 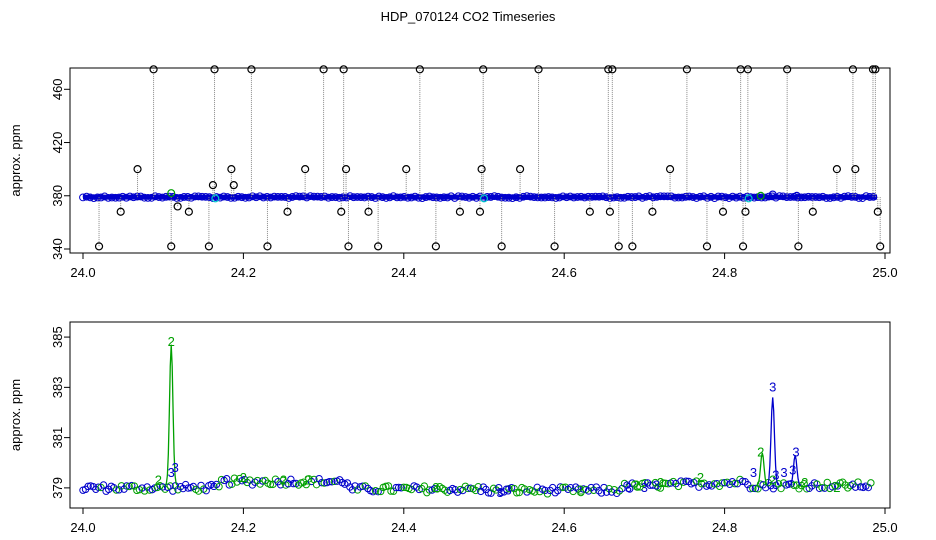 What do you see at coordinates (15, 415) in the screenshot?
I see `y-axis-label: approx. ppm` at bounding box center [15, 415].